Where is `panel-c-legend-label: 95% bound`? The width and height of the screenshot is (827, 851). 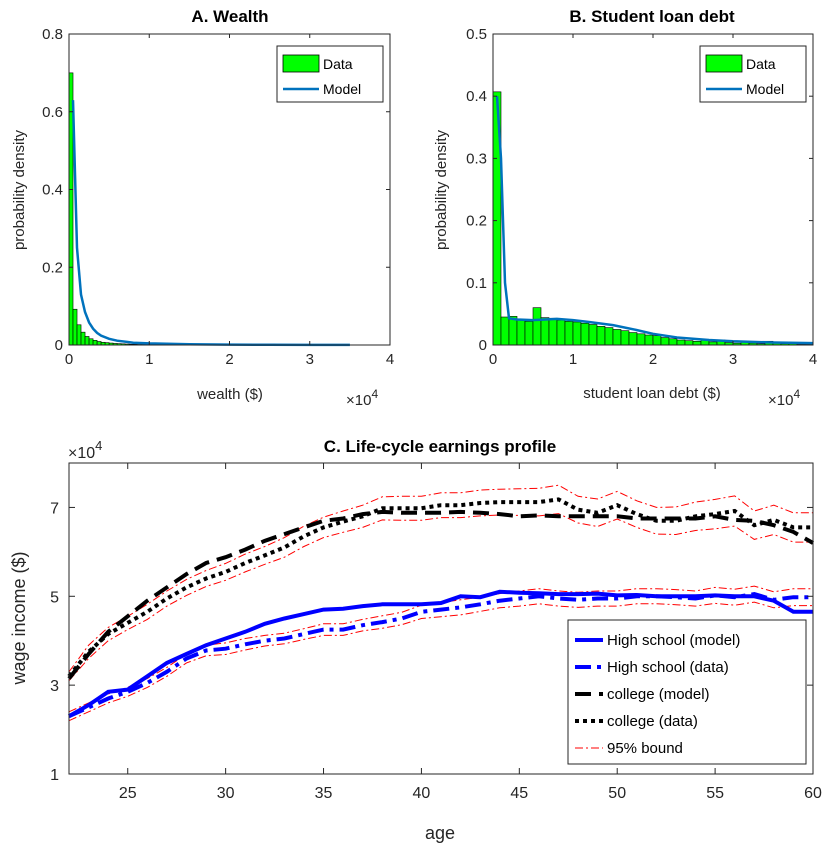
panel-c-legend-label: 95% bound is located at coordinates (645, 748).